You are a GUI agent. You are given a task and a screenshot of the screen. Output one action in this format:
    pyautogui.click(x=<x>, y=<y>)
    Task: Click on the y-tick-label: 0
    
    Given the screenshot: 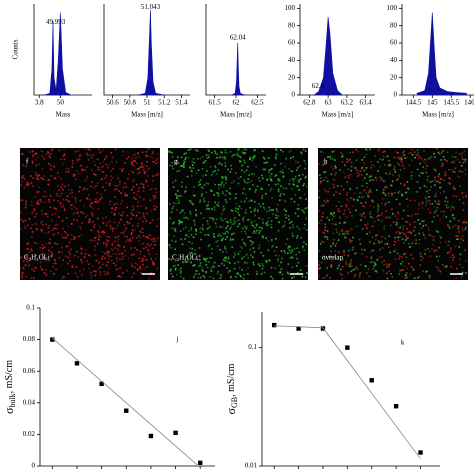 What is the action you would take?
    pyautogui.click(x=34, y=466)
    